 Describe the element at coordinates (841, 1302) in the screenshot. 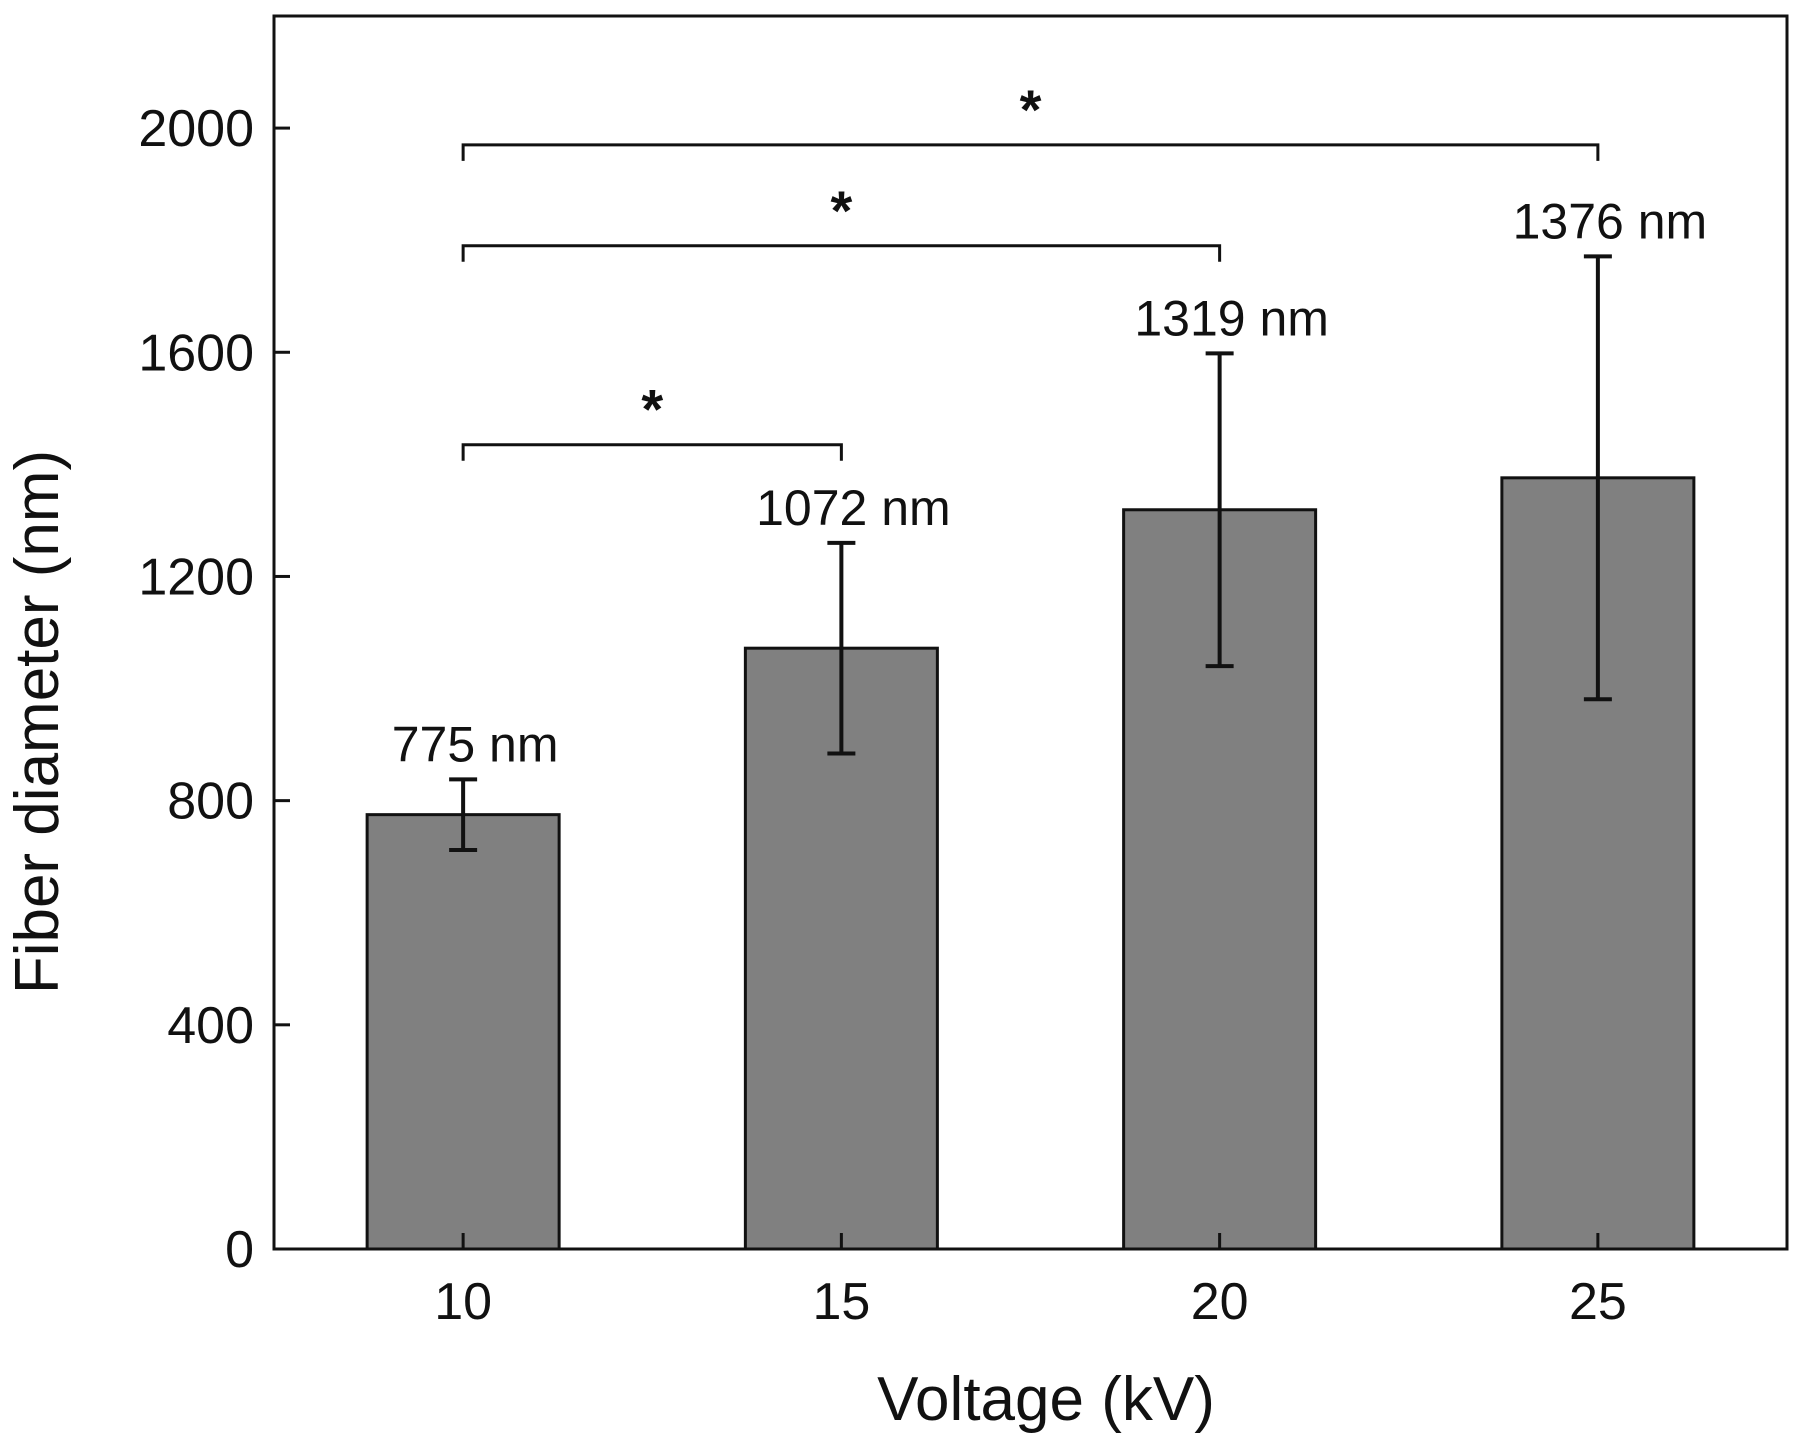

I see `x-tick-label-15: 15` at that location.